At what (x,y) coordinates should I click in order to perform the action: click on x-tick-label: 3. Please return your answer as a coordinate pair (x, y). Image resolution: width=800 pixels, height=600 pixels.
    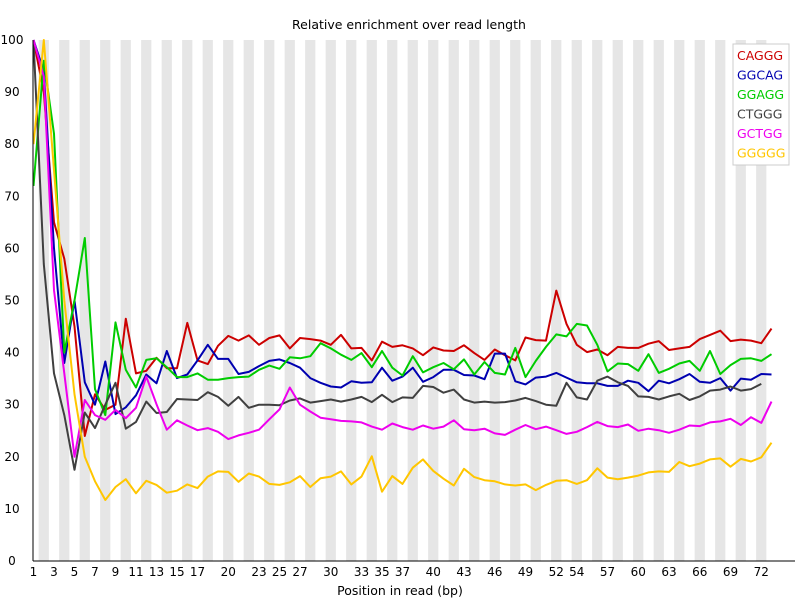
    Looking at the image, I should click on (54, 572).